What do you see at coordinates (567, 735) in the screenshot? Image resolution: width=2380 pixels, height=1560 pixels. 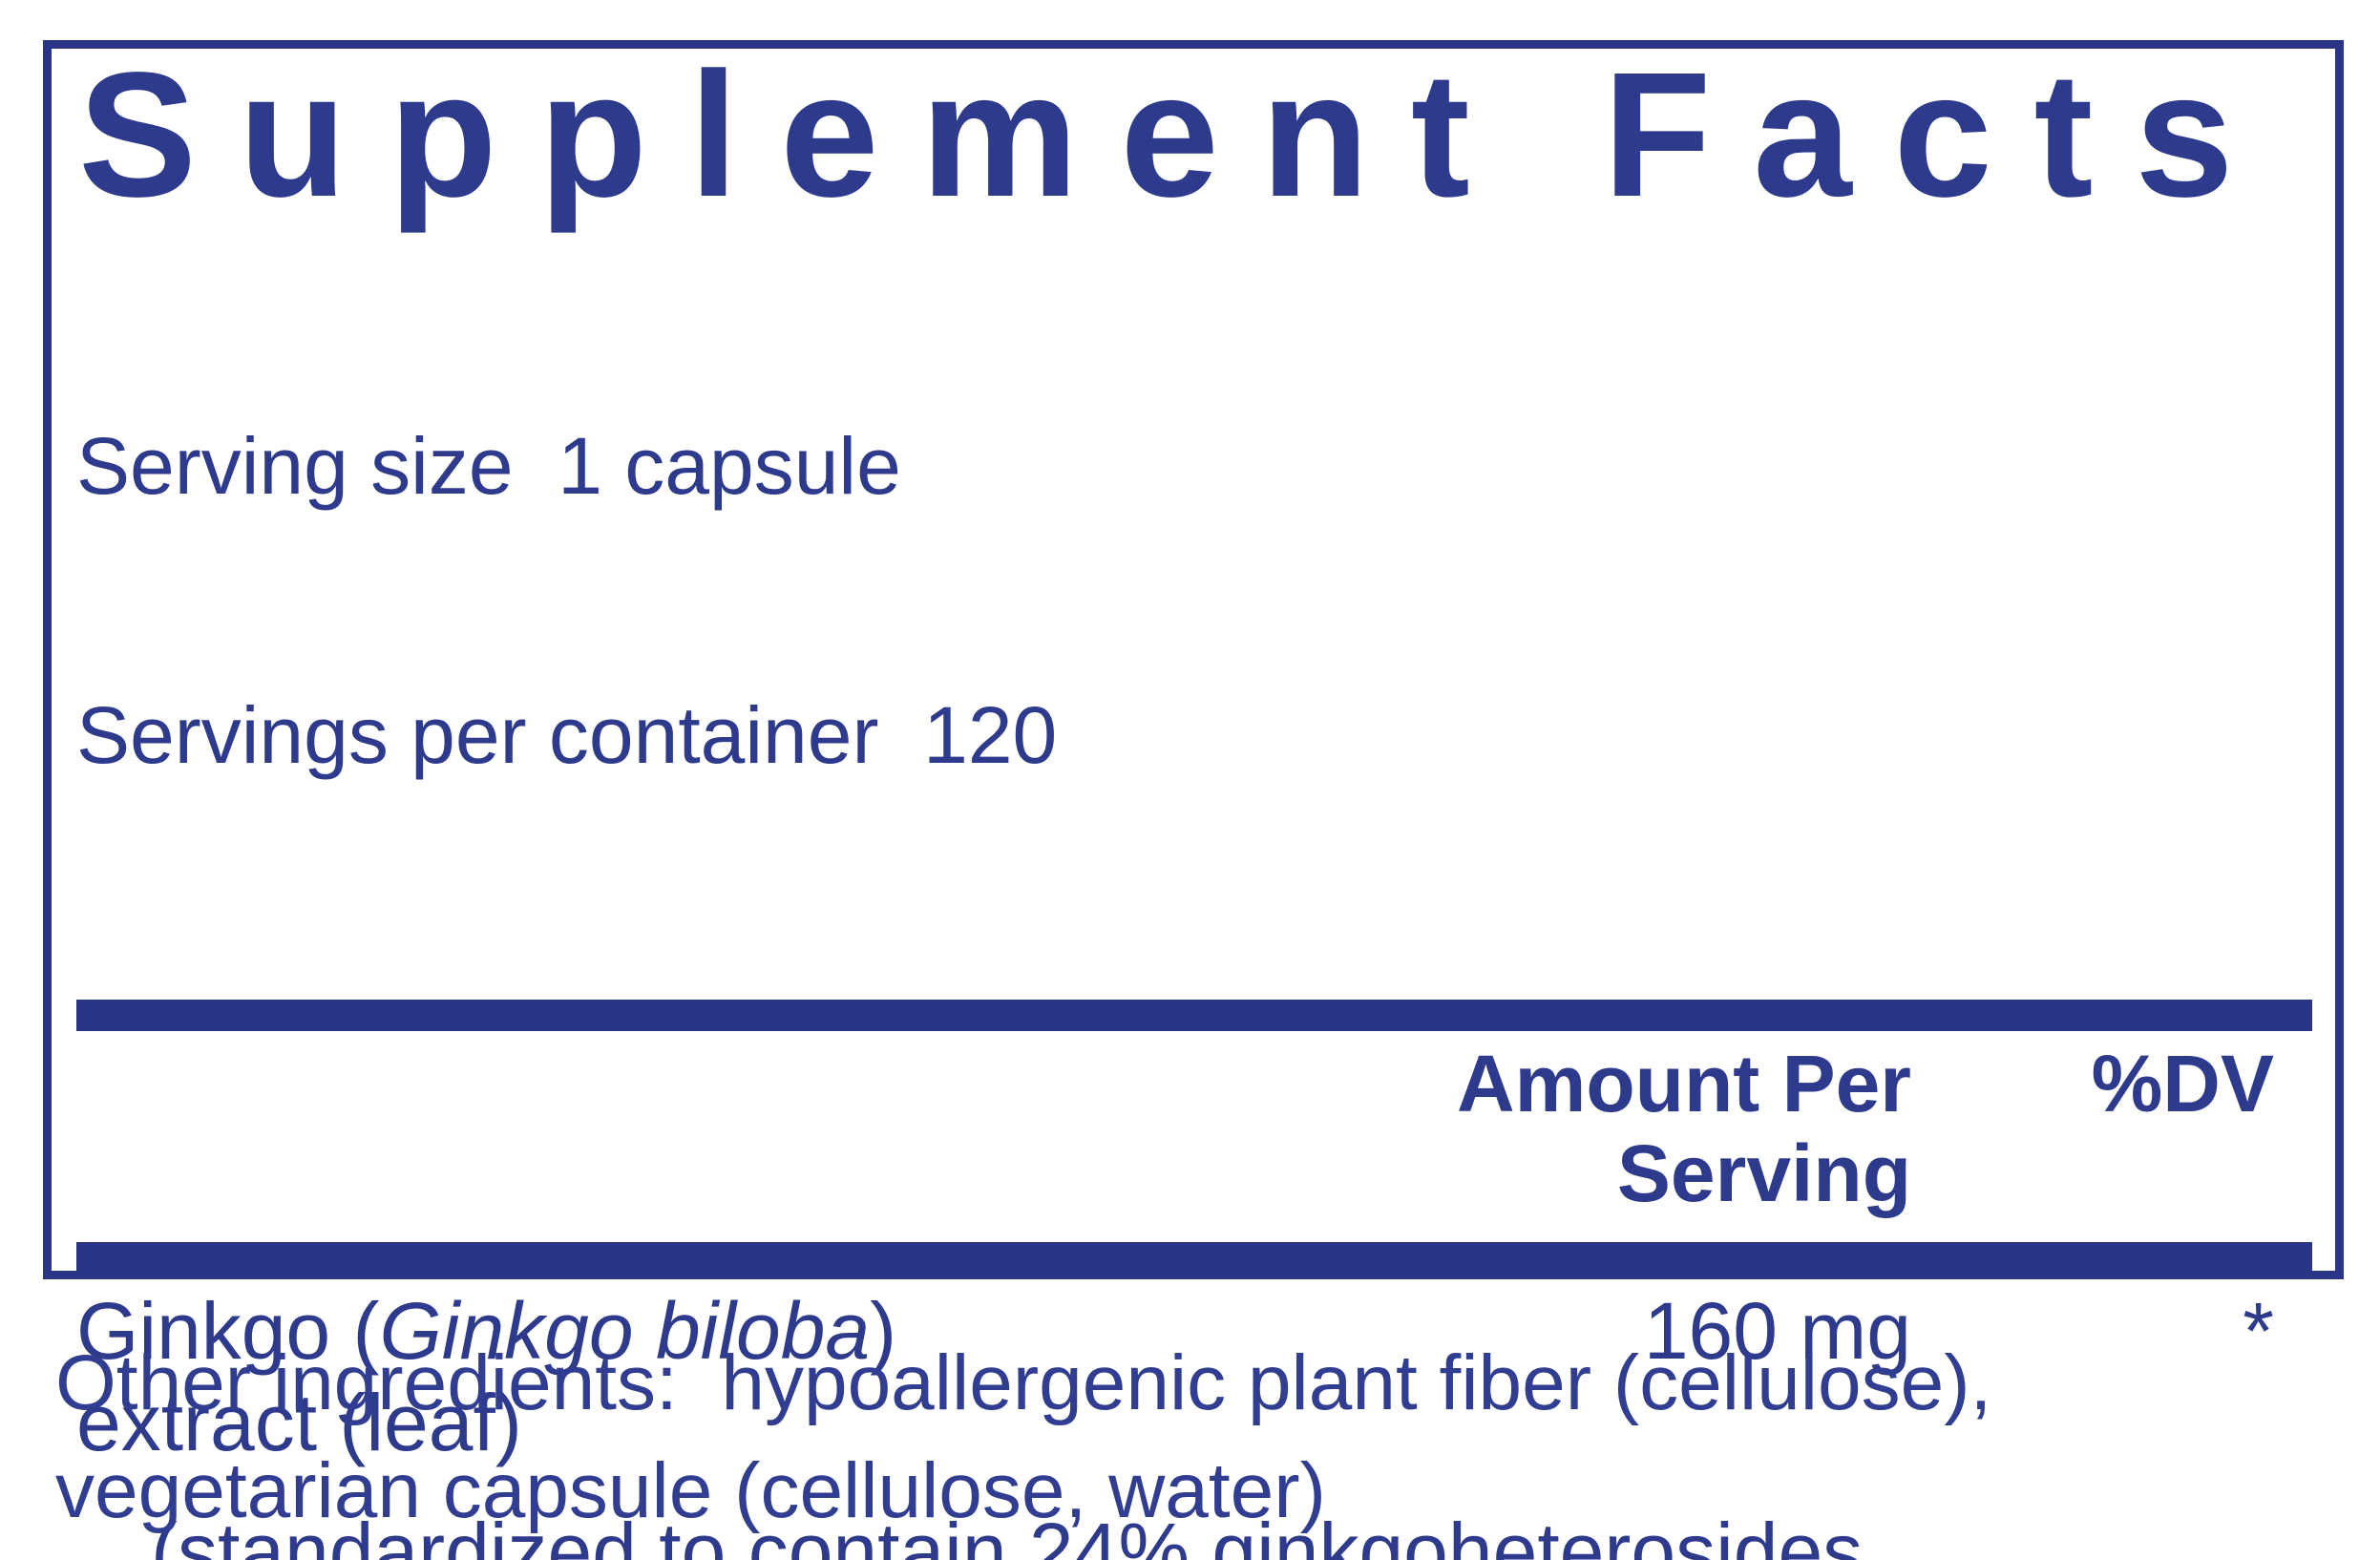 I see `servings-per-container-line: Servings per container 120` at bounding box center [567, 735].